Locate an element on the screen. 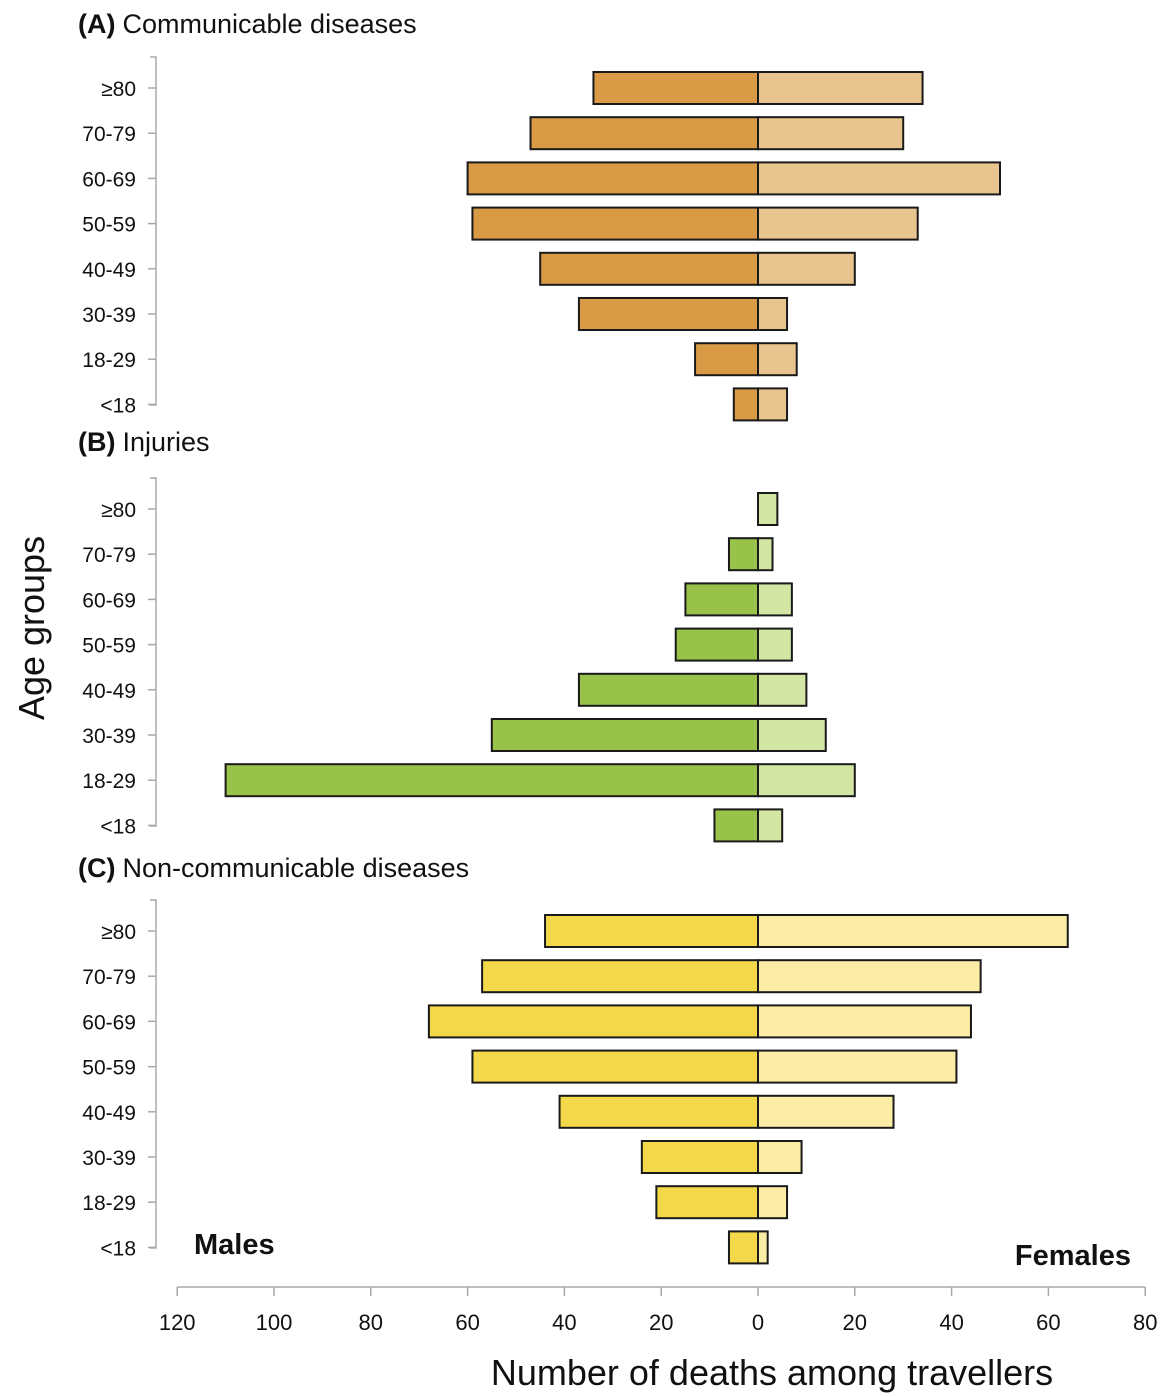 The height and width of the screenshot is (1397, 1161). panel-title: (A) Communicable diseases is located at coordinates (247, 24).